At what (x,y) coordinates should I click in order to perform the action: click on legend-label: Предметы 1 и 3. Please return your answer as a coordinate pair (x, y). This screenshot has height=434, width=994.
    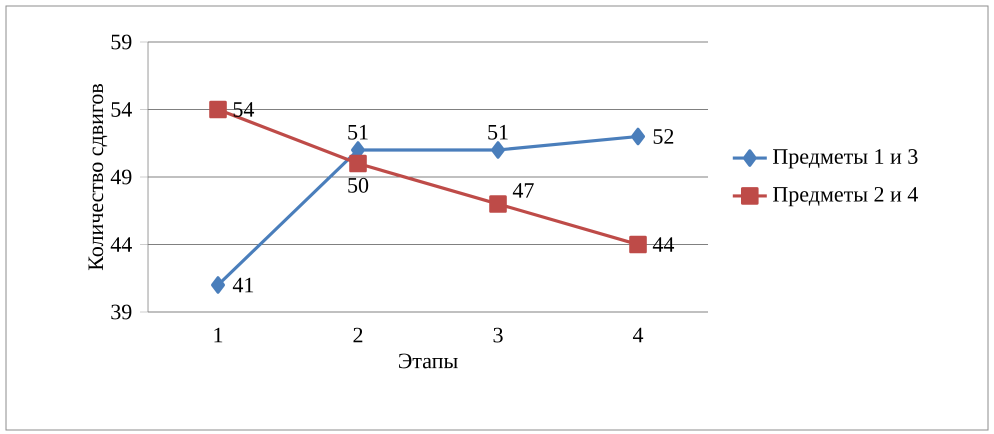
    Looking at the image, I should click on (845, 158).